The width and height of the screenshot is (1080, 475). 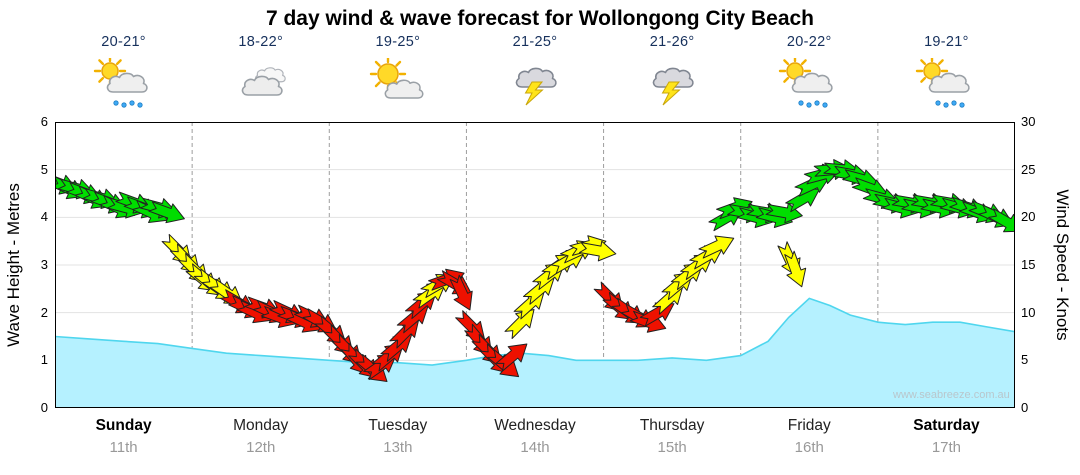 What do you see at coordinates (809, 436) in the screenshot?
I see `day-label: Friday 16th` at bounding box center [809, 436].